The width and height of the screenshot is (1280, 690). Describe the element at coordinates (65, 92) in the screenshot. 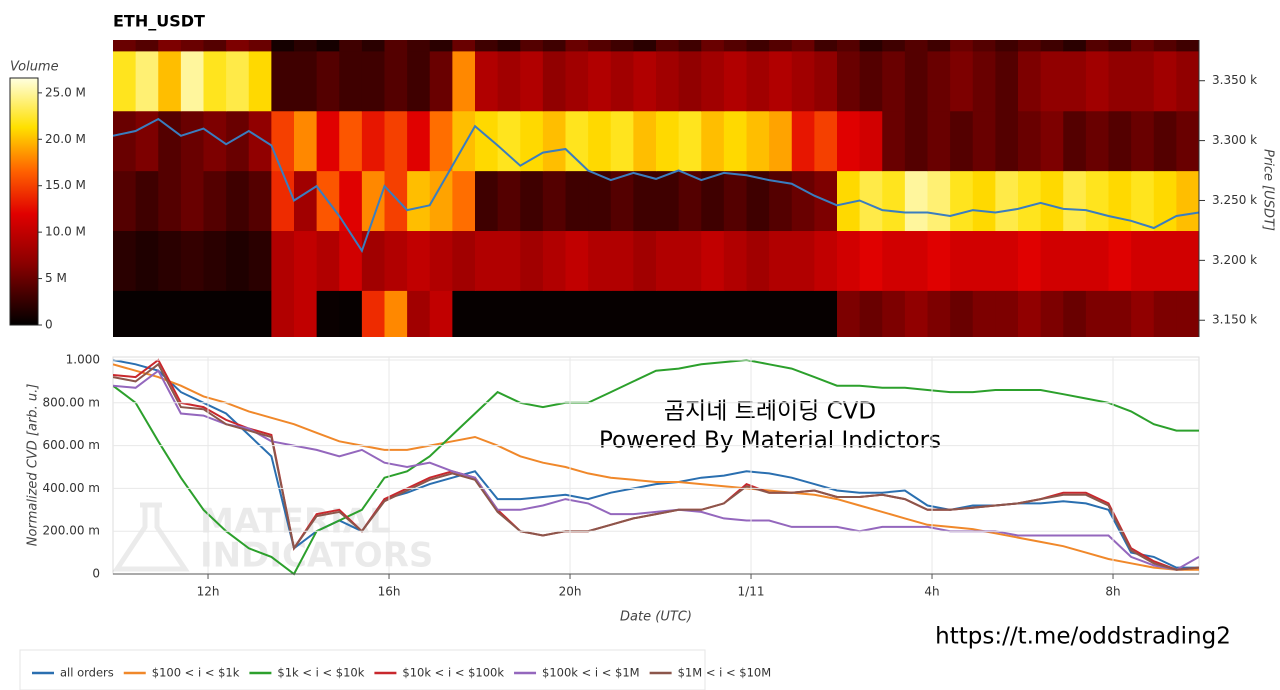

I see `colorbar-tick-label: 25.0 M` at that location.